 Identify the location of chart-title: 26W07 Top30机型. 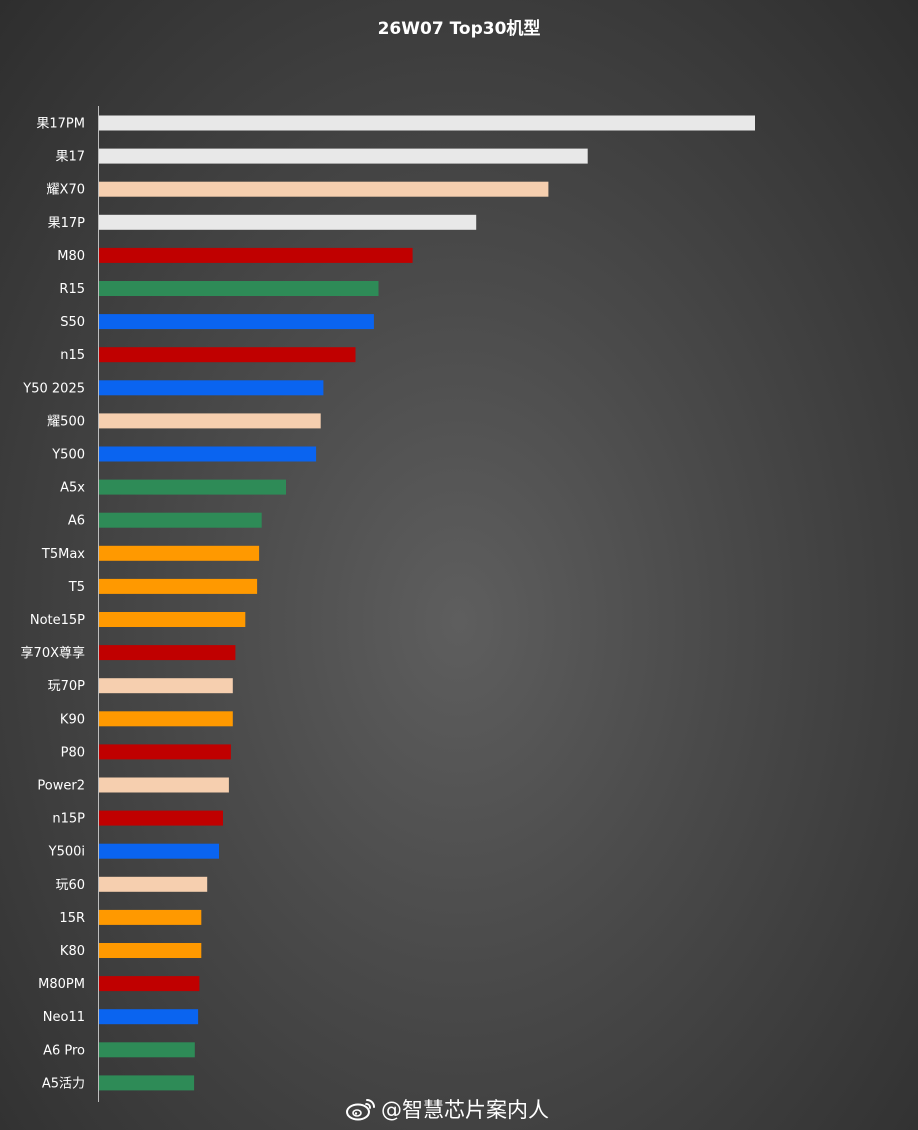
(459, 29).